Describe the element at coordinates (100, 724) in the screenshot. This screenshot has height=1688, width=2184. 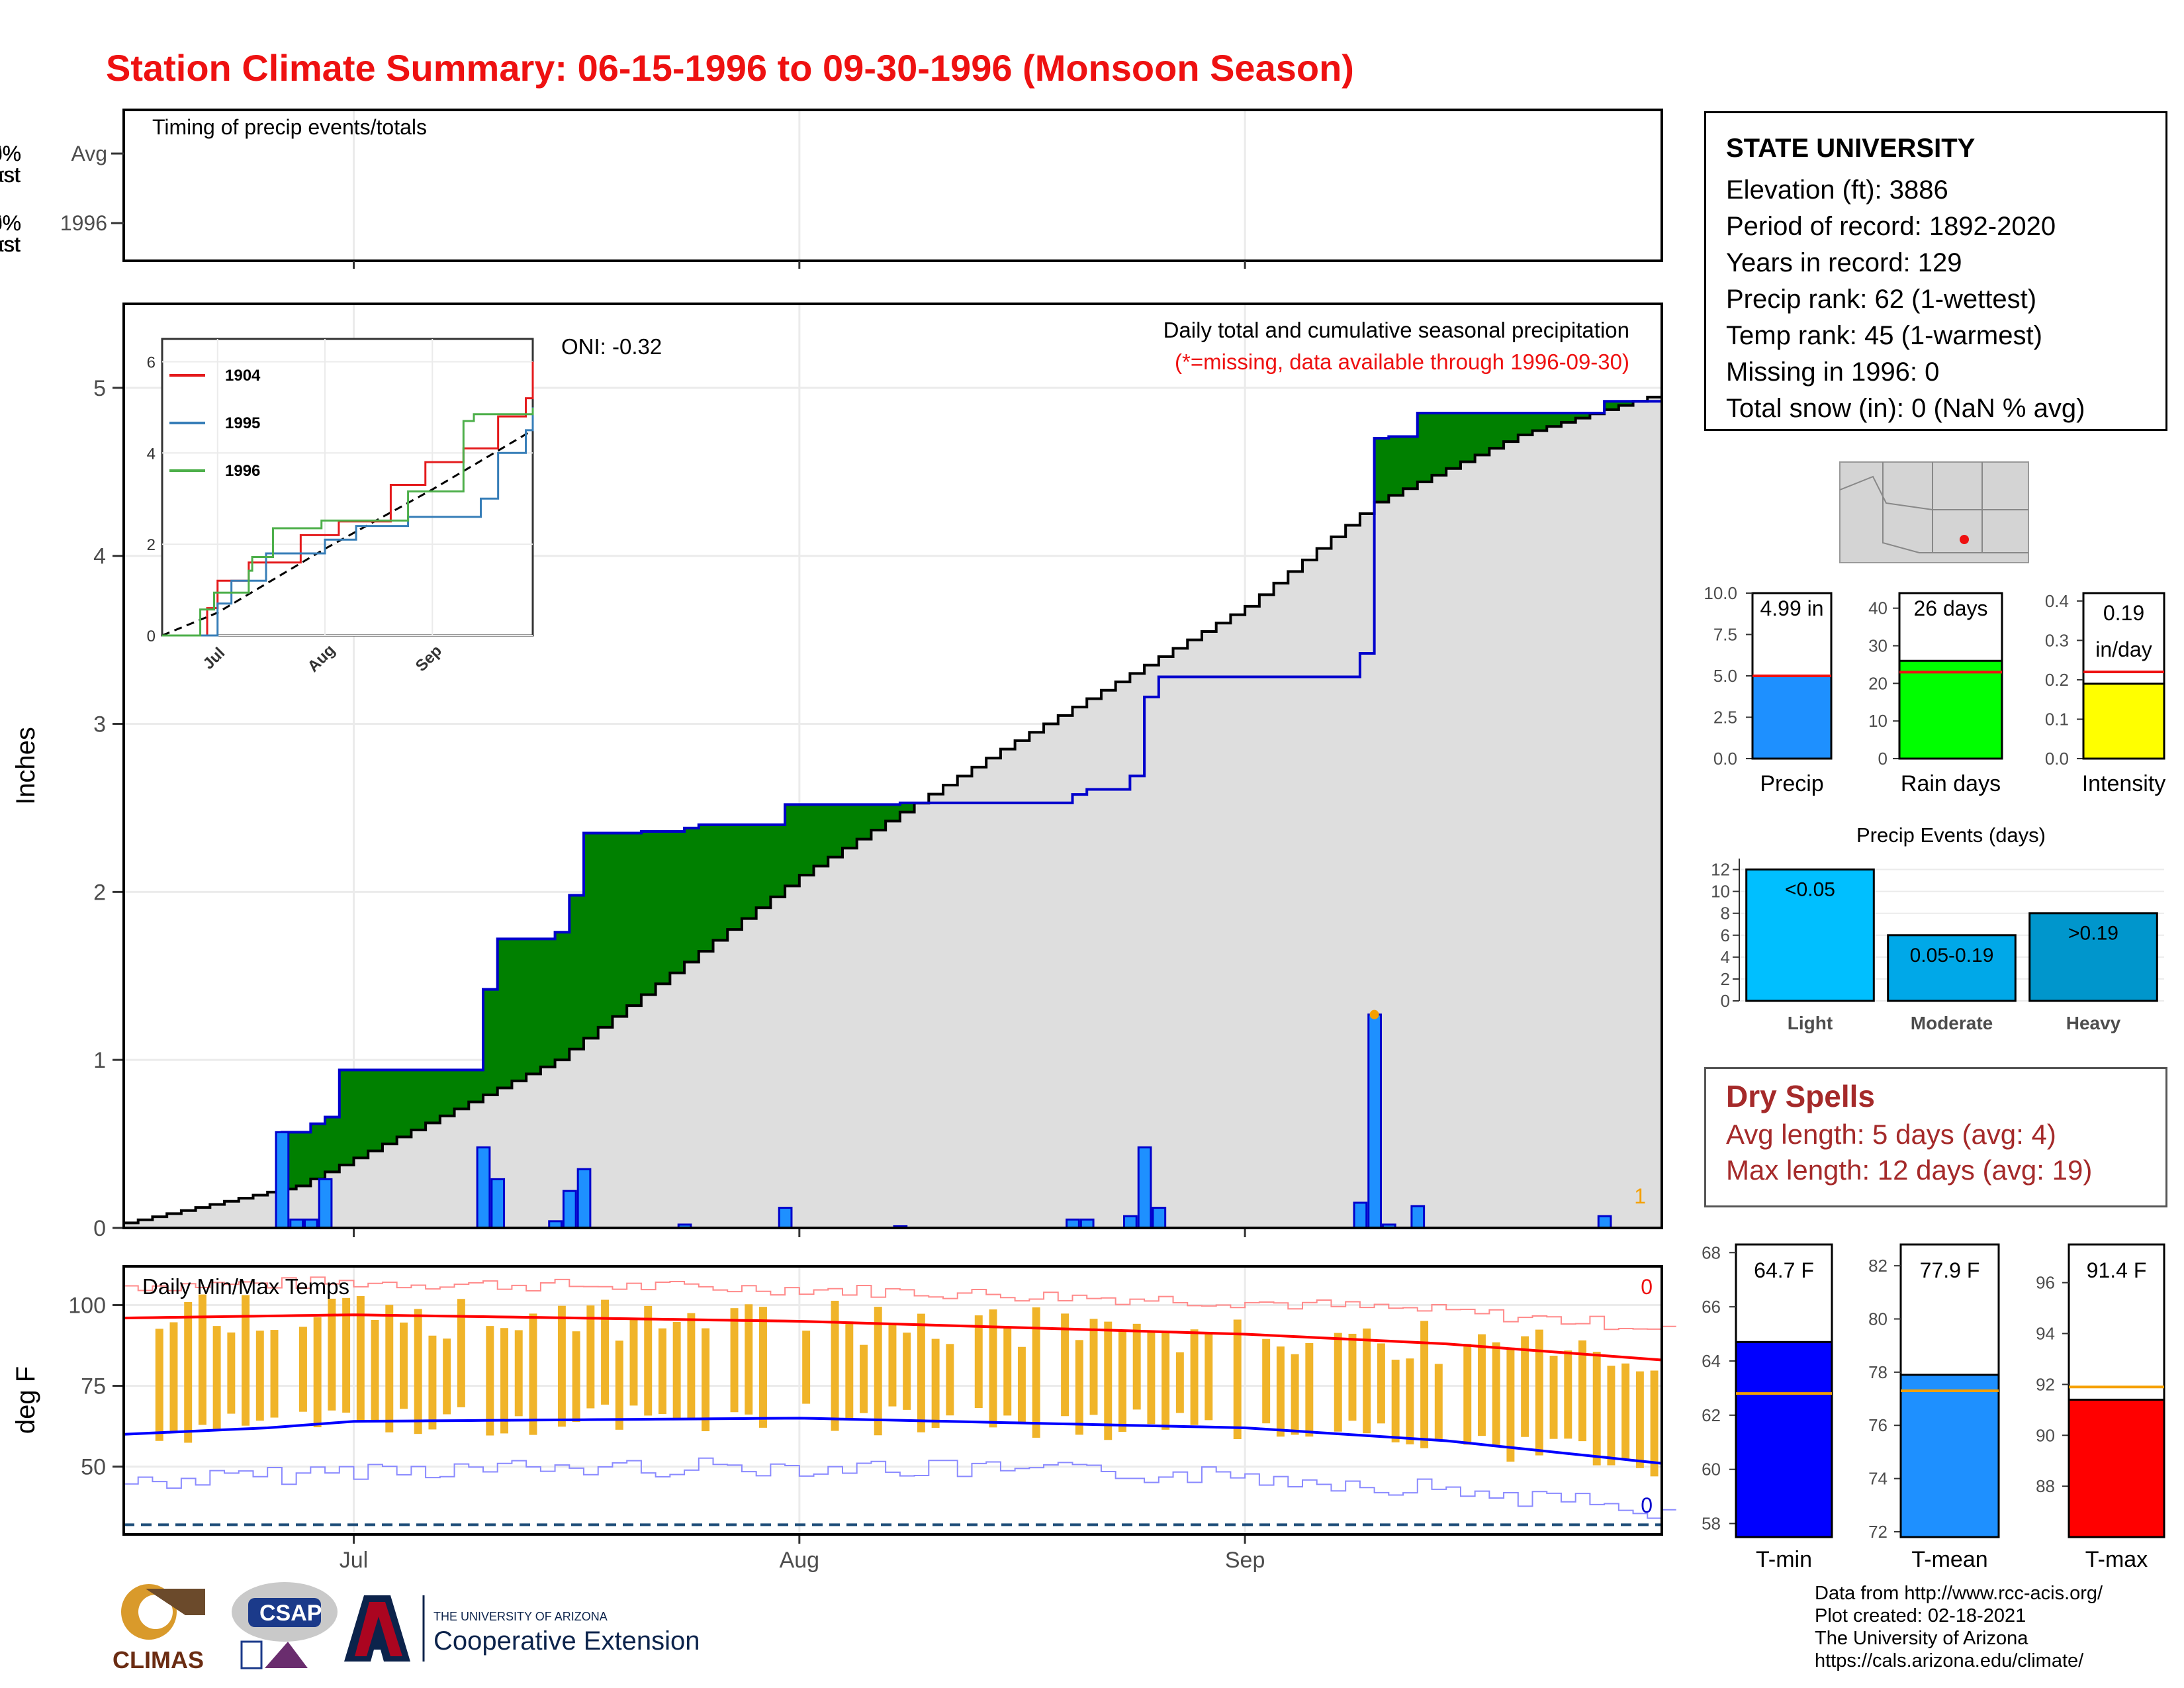
I see `precip-ytick-label: 3` at that location.